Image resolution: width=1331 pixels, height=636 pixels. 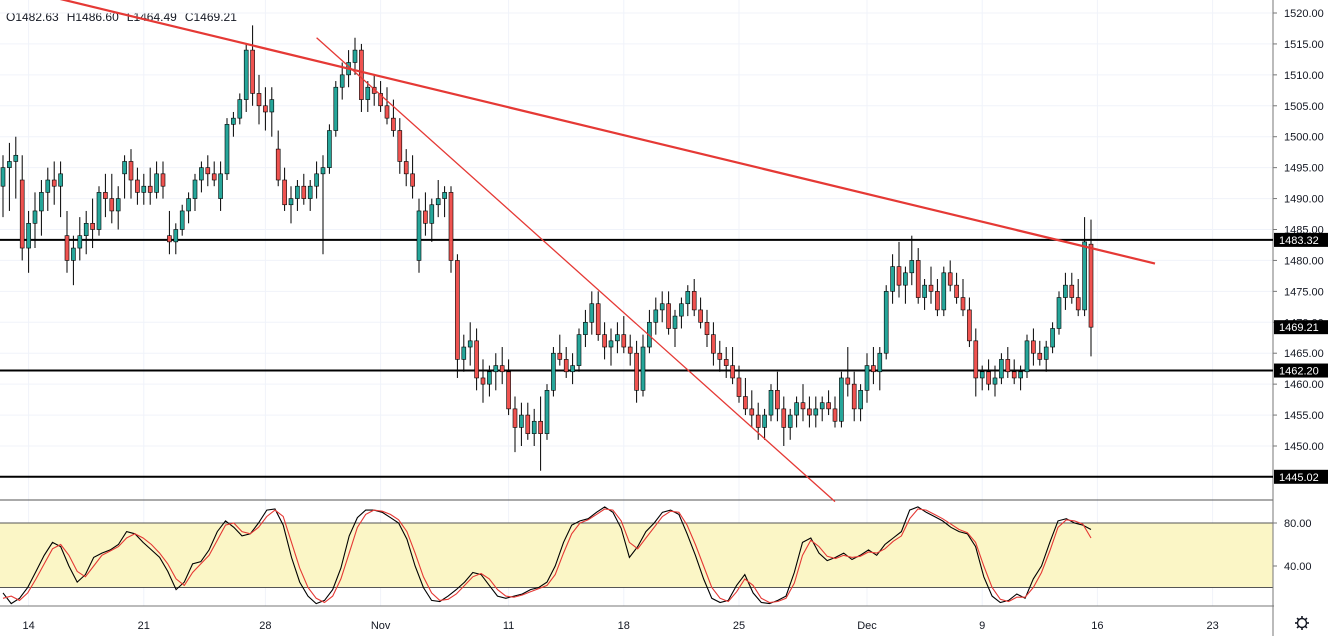 I want to click on settings-gear-icon, so click(x=1302, y=623).